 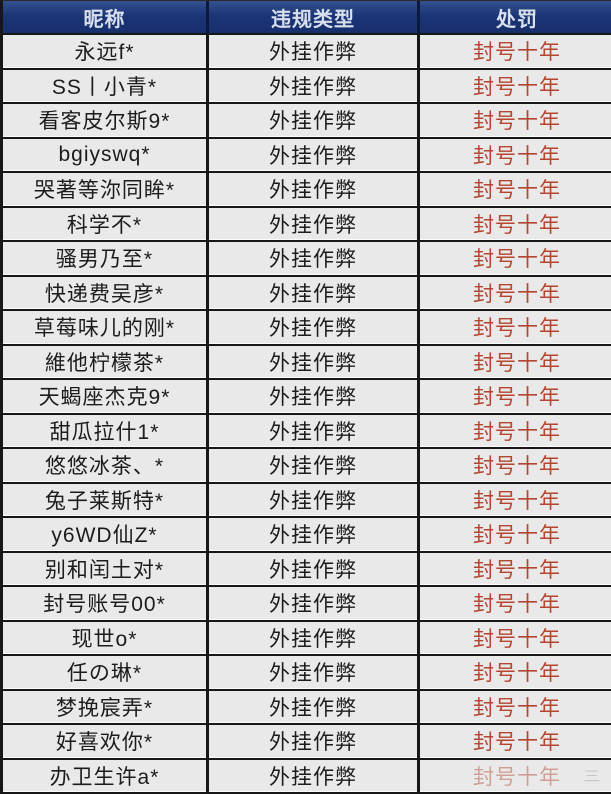 I want to click on table-row: 梦挽宸弄* 外挂作弊 封号十年, so click(x=307, y=707).